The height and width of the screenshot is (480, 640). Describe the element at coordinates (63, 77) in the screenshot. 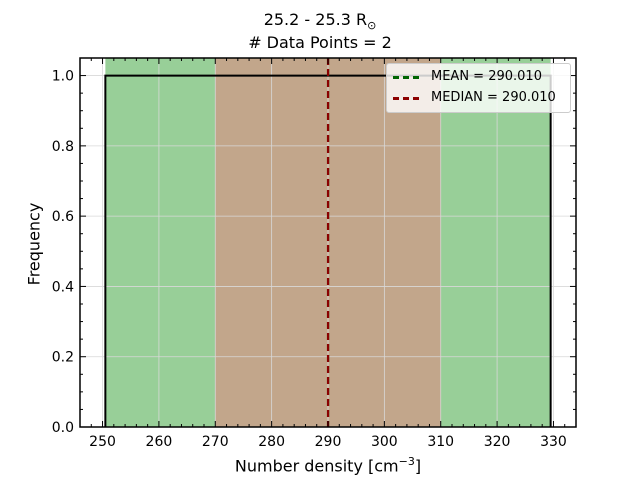

I see `y-tick-label: 1.0` at that location.